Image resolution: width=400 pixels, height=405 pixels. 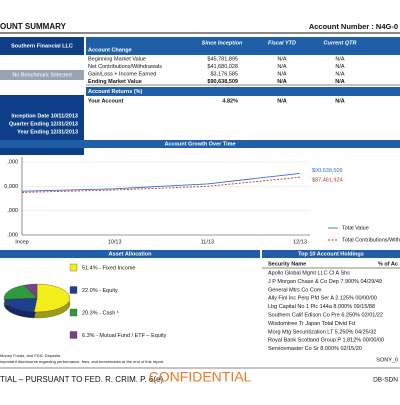 What do you see at coordinates (355, 228) in the screenshot?
I see `legend-label: Total Value` at bounding box center [355, 228].